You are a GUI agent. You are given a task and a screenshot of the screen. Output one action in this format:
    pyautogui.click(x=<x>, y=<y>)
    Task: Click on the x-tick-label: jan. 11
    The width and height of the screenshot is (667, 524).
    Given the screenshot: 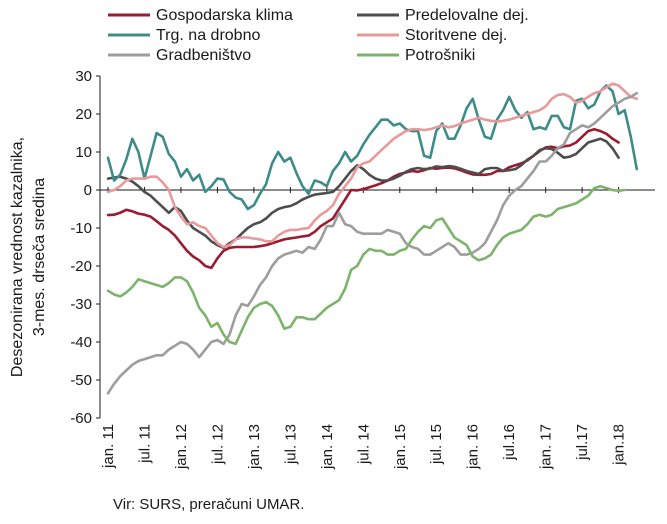 What is the action you would take?
    pyautogui.click(x=108, y=446)
    